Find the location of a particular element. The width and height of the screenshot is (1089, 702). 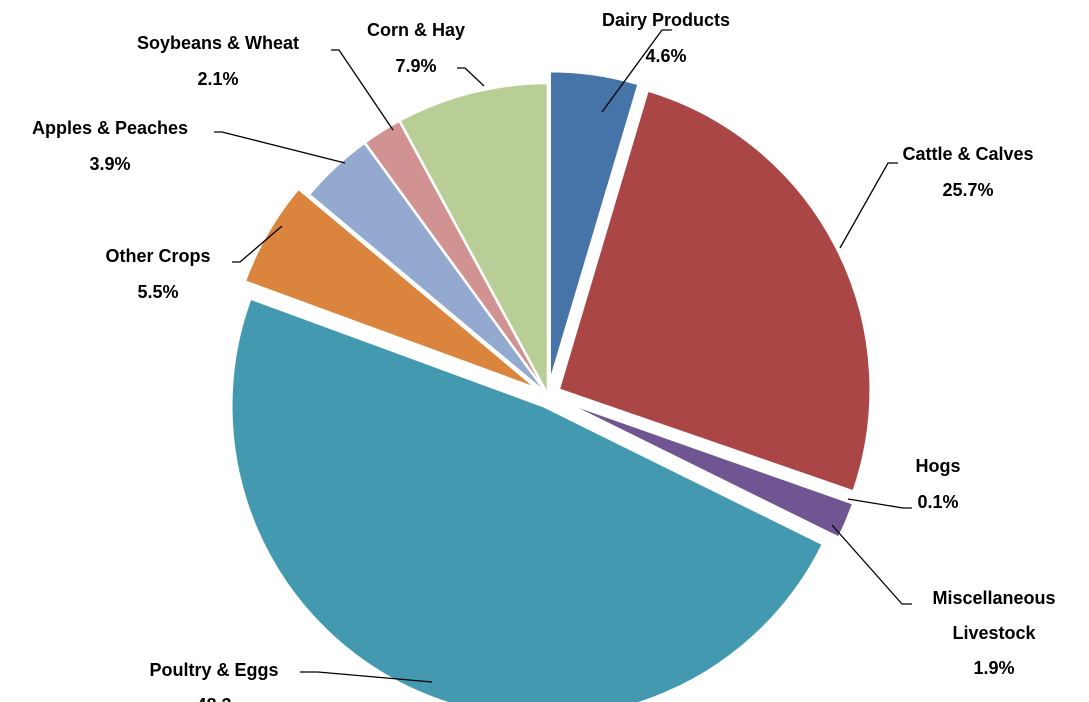

value-label-apples-and-peaches: 3.9% is located at coordinates (109, 164).